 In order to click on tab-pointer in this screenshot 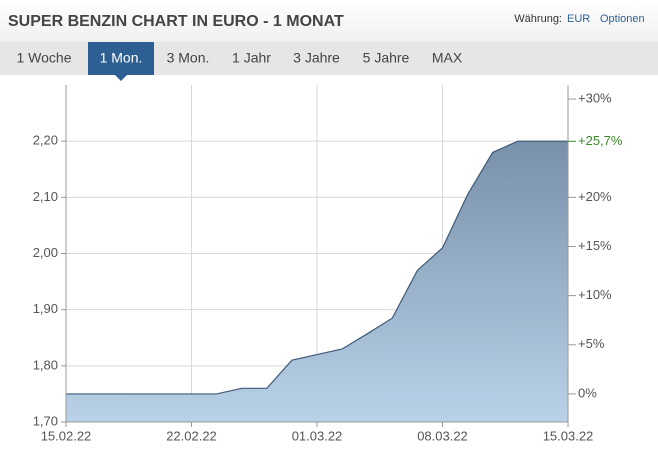, I will do `click(121, 78)`.